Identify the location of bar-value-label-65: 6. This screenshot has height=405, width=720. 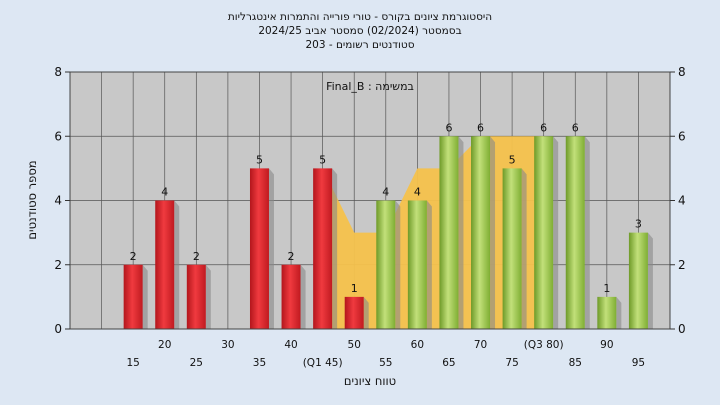
(448, 127).